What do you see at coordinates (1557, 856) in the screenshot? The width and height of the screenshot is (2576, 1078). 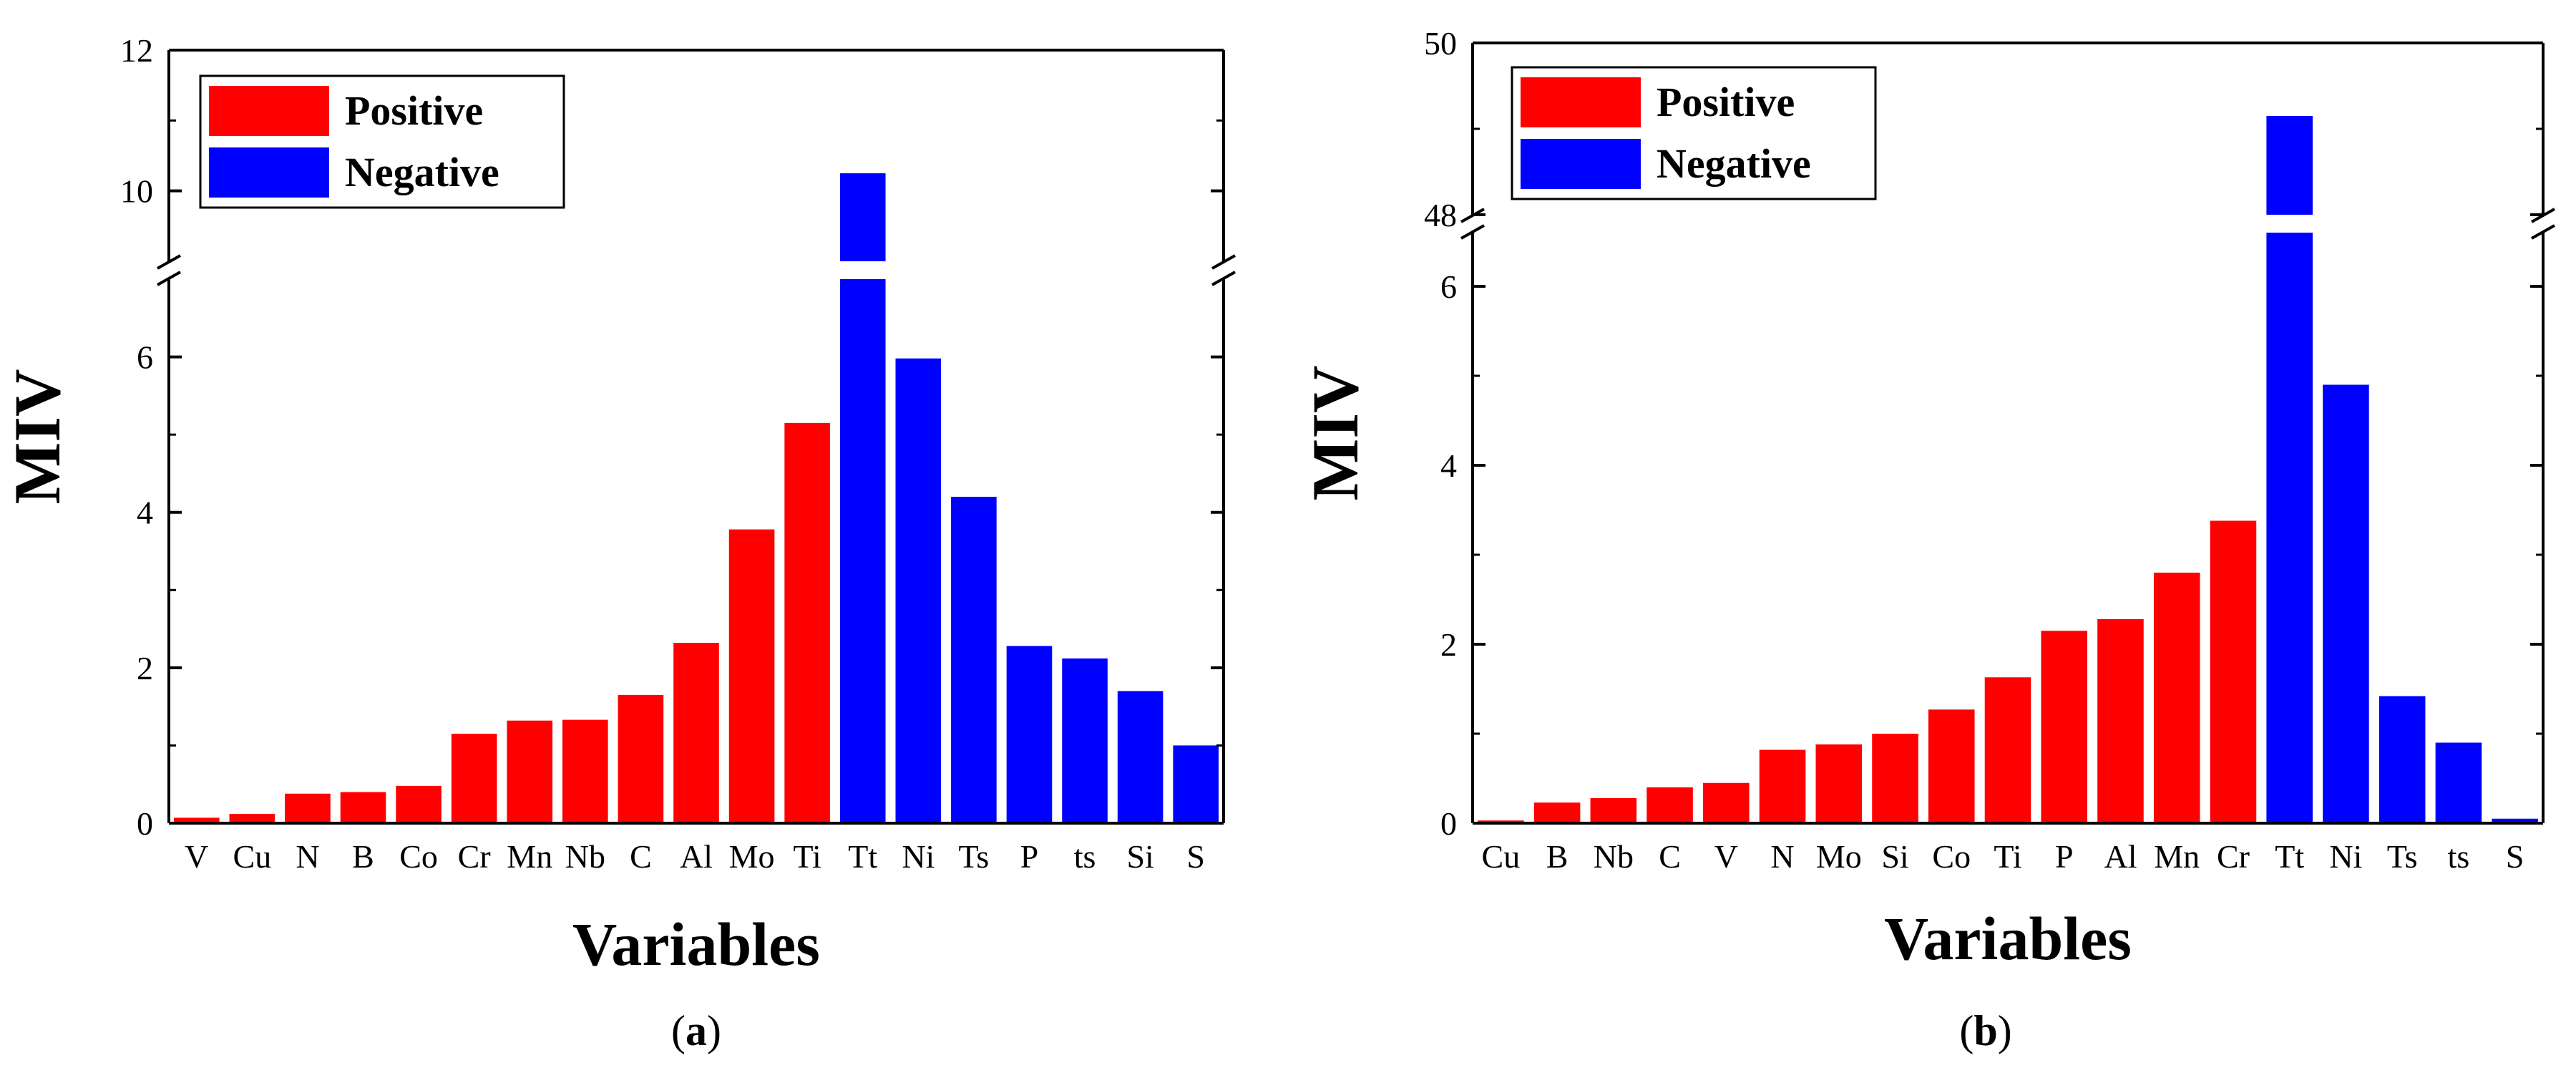 I see `x-tick-label: B` at bounding box center [1557, 856].